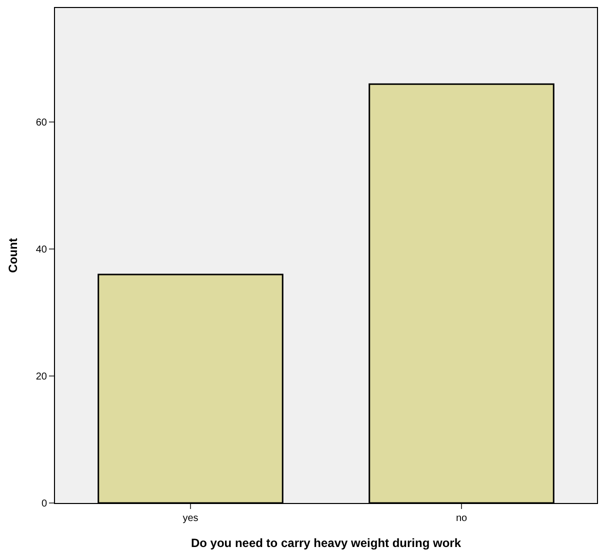 The width and height of the screenshot is (605, 558). I want to click on y-tick-label: 20, so click(42, 377).